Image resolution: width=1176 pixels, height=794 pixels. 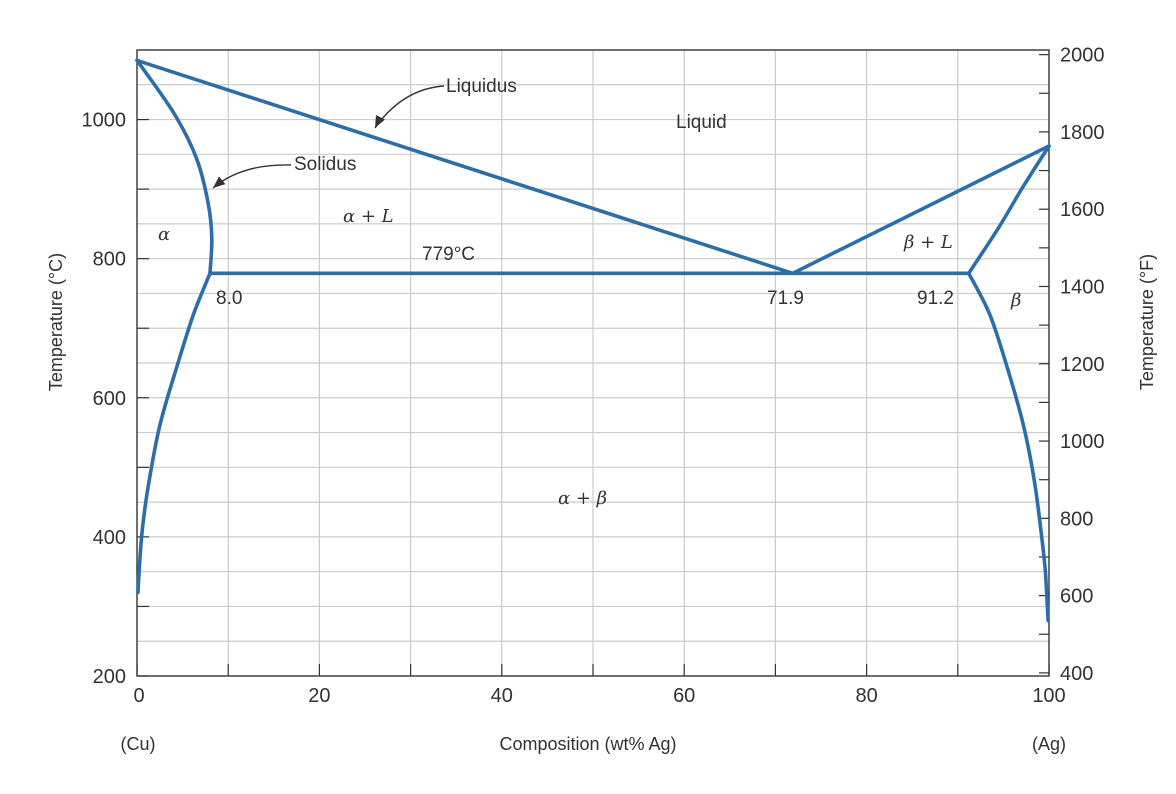 What do you see at coordinates (109, 538) in the screenshot?
I see `y-tick-label: 400` at bounding box center [109, 538].